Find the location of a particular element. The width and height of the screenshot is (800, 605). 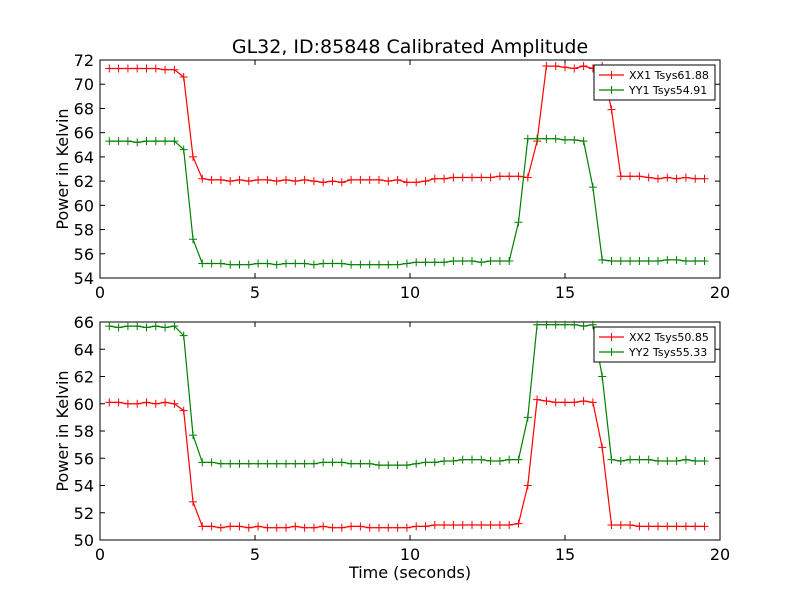

legend-entry: YY2 Tsys55.33 is located at coordinates (667, 352).